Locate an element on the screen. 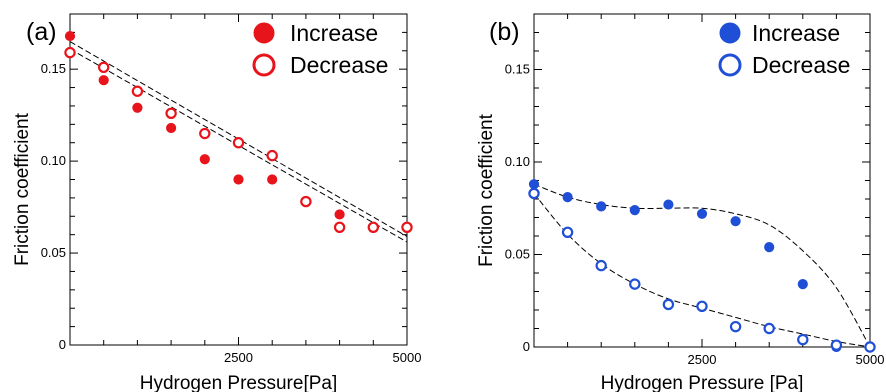 This screenshot has height=392, width=886. x-axis-label: Hydrogen Pressure [Pa] is located at coordinates (702, 382).